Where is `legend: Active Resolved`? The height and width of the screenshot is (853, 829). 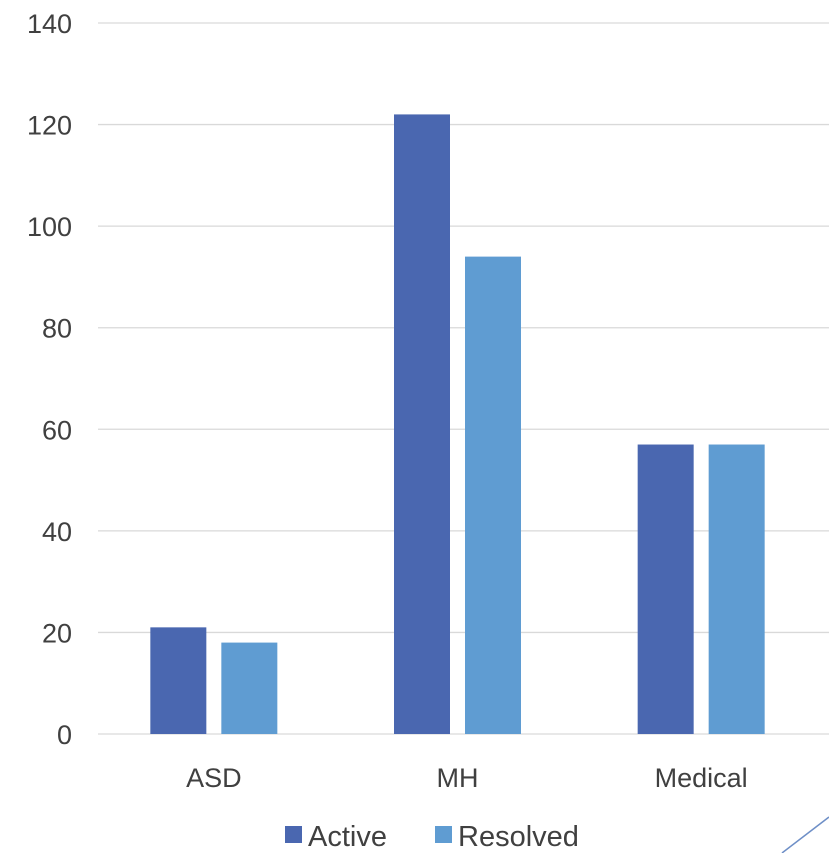
legend: Active Resolved is located at coordinates (432, 837).